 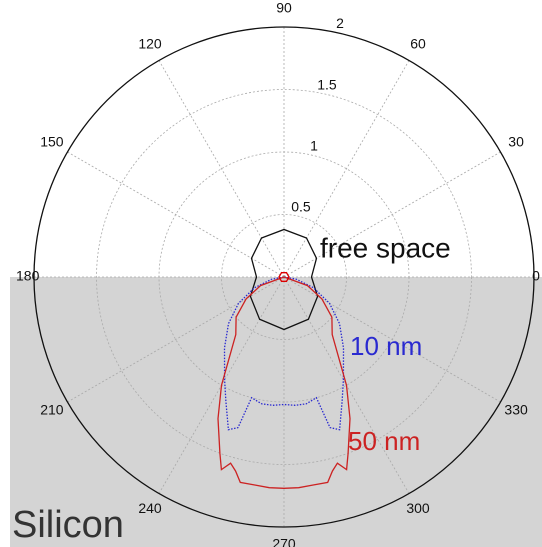 What do you see at coordinates (284, 541) in the screenshot?
I see `theta-tick-label: 270` at bounding box center [284, 541].